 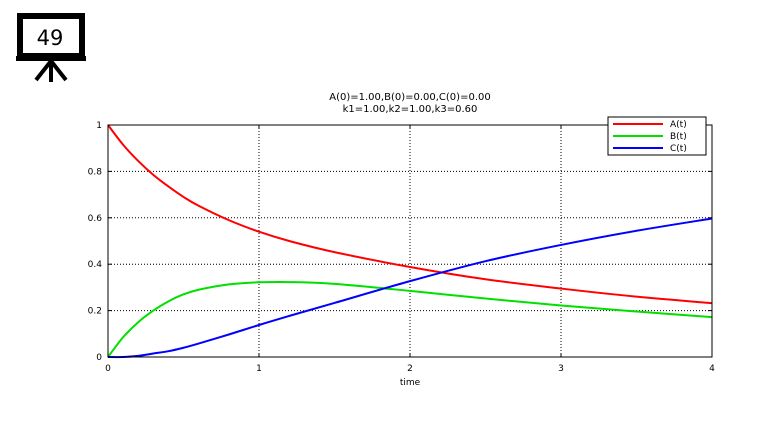 What do you see at coordinates (95, 172) in the screenshot?
I see `y-tick-label: 0.8` at bounding box center [95, 172].